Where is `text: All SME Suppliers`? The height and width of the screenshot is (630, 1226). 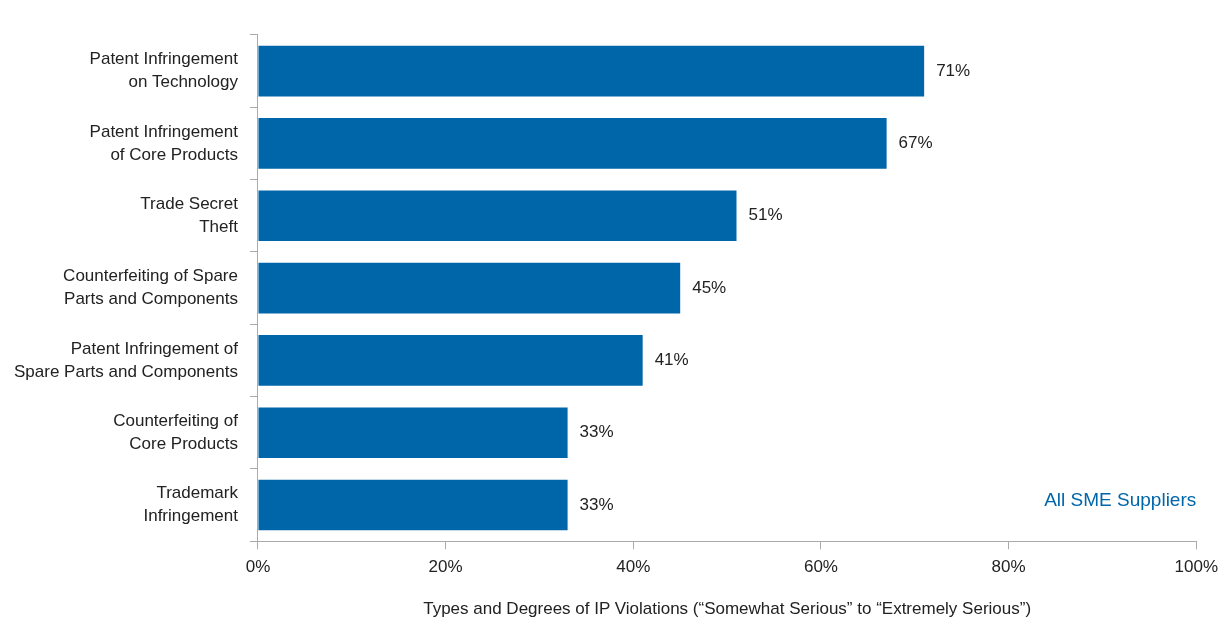
text: All SME Suppliers is located at coordinates (1120, 500).